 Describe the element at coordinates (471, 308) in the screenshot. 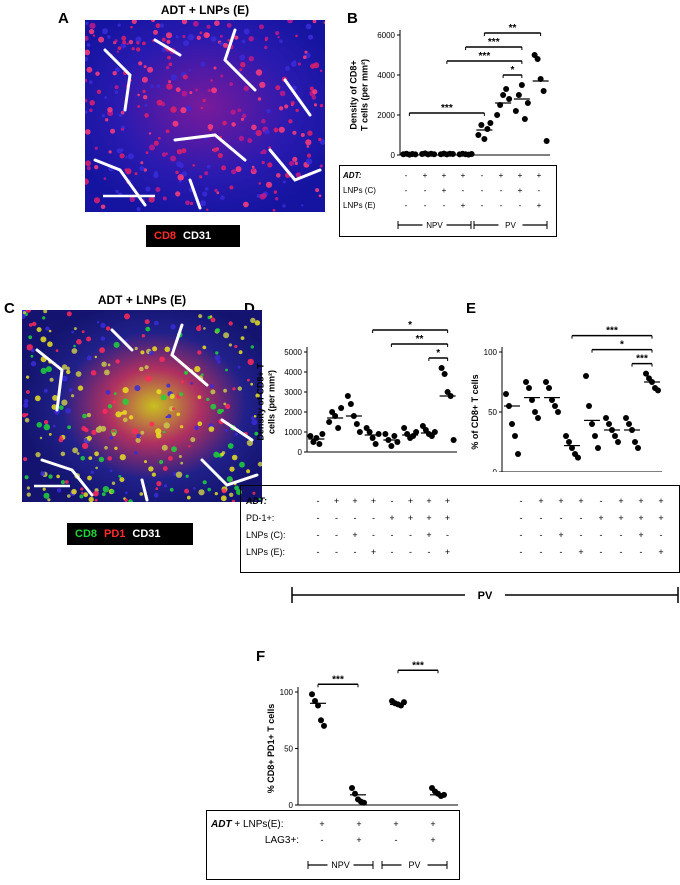

I see `panel-label-e: E` at that location.